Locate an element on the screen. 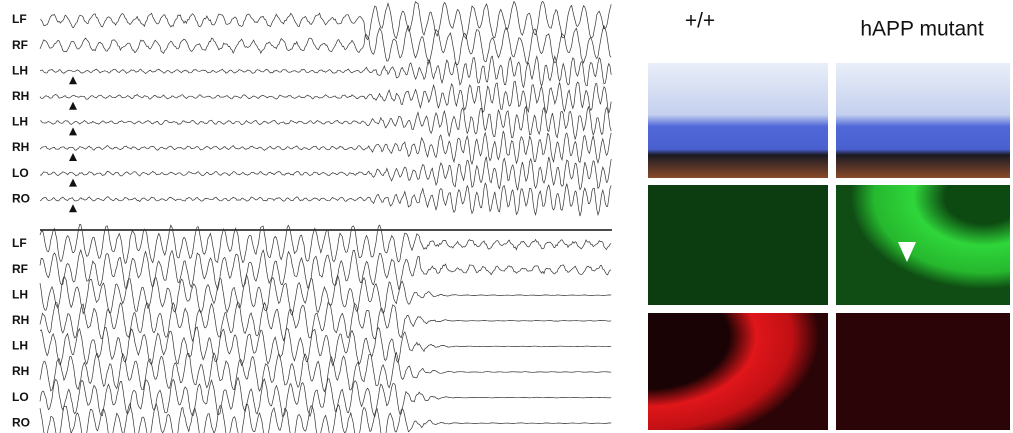 The height and width of the screenshot is (433, 1013). micrograph-blue-wt is located at coordinates (738, 120).